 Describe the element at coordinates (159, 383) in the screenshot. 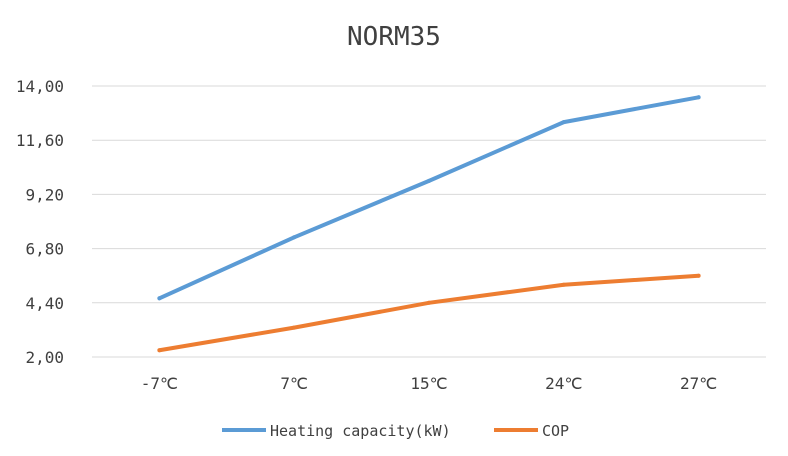

I see `x-tick-label: -7℃` at that location.